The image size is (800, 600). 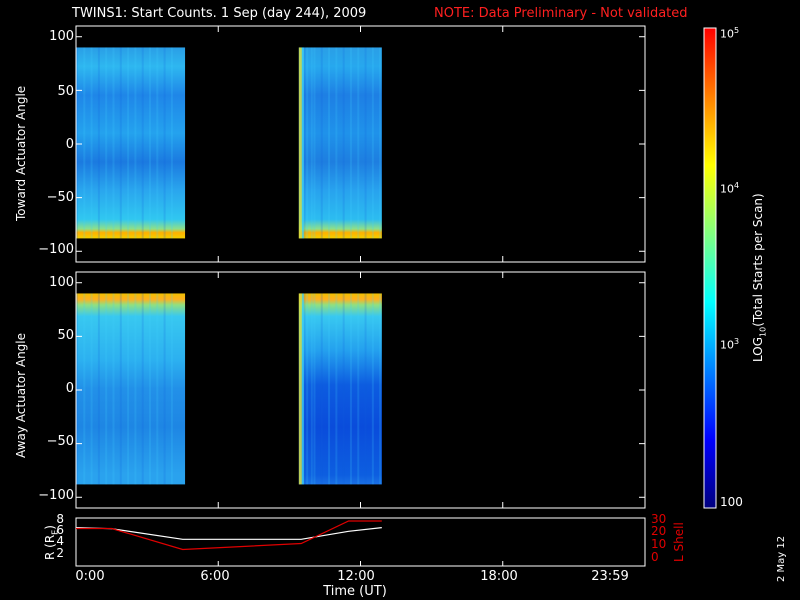 What do you see at coordinates (659, 531) in the screenshot?
I see `lshell-tick: 20` at bounding box center [659, 531].